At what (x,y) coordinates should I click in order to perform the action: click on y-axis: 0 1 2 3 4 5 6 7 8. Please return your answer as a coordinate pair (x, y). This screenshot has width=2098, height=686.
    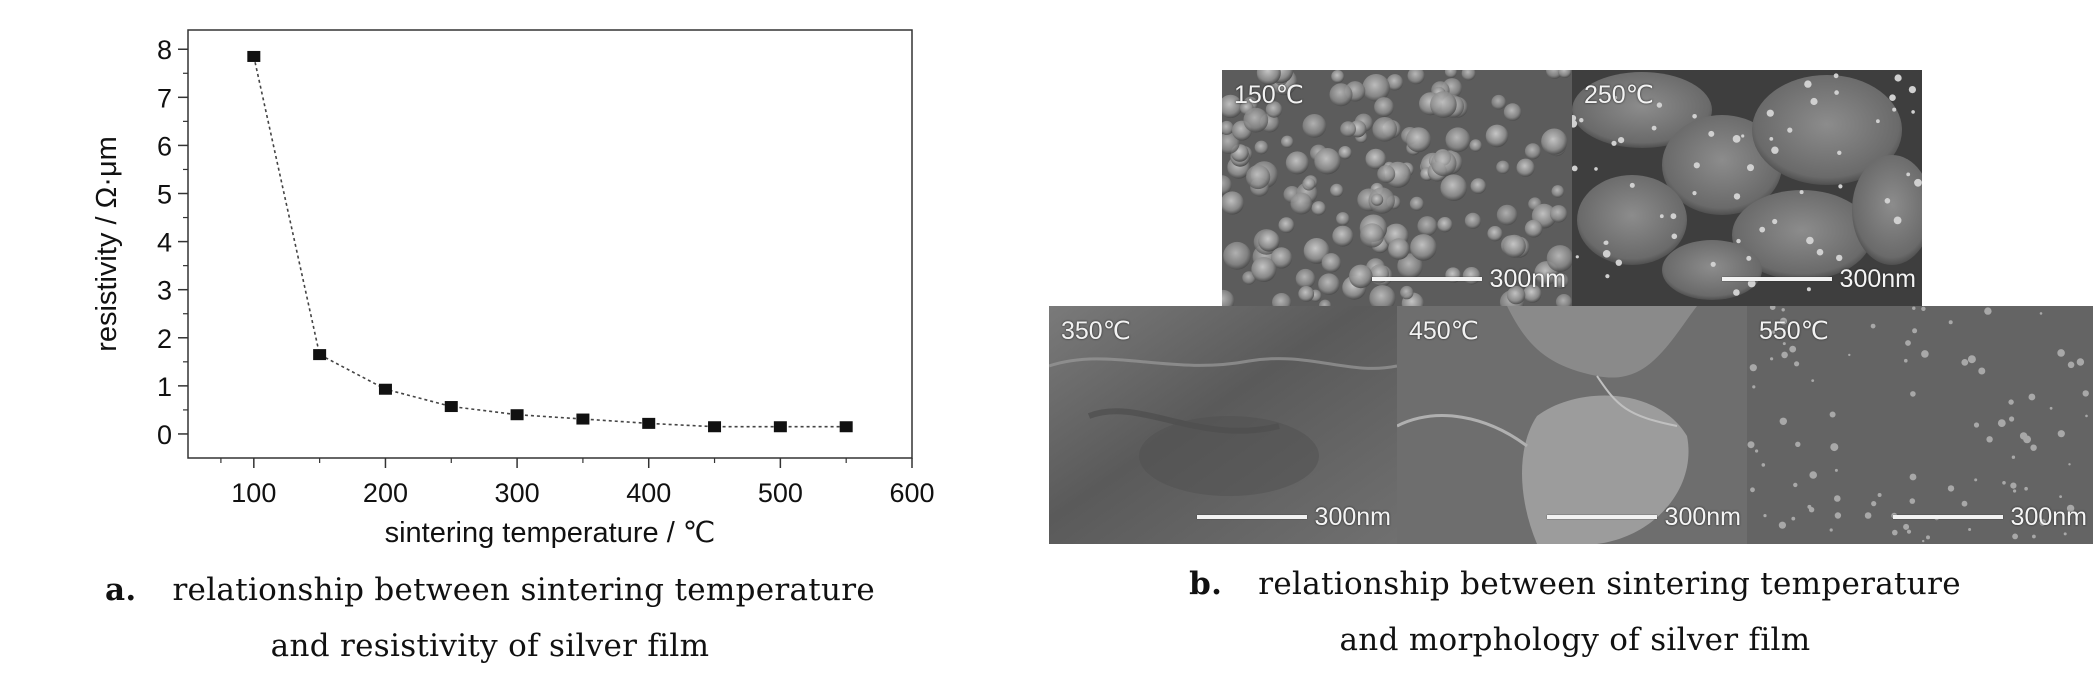
    Looking at the image, I should click on (172, 242).